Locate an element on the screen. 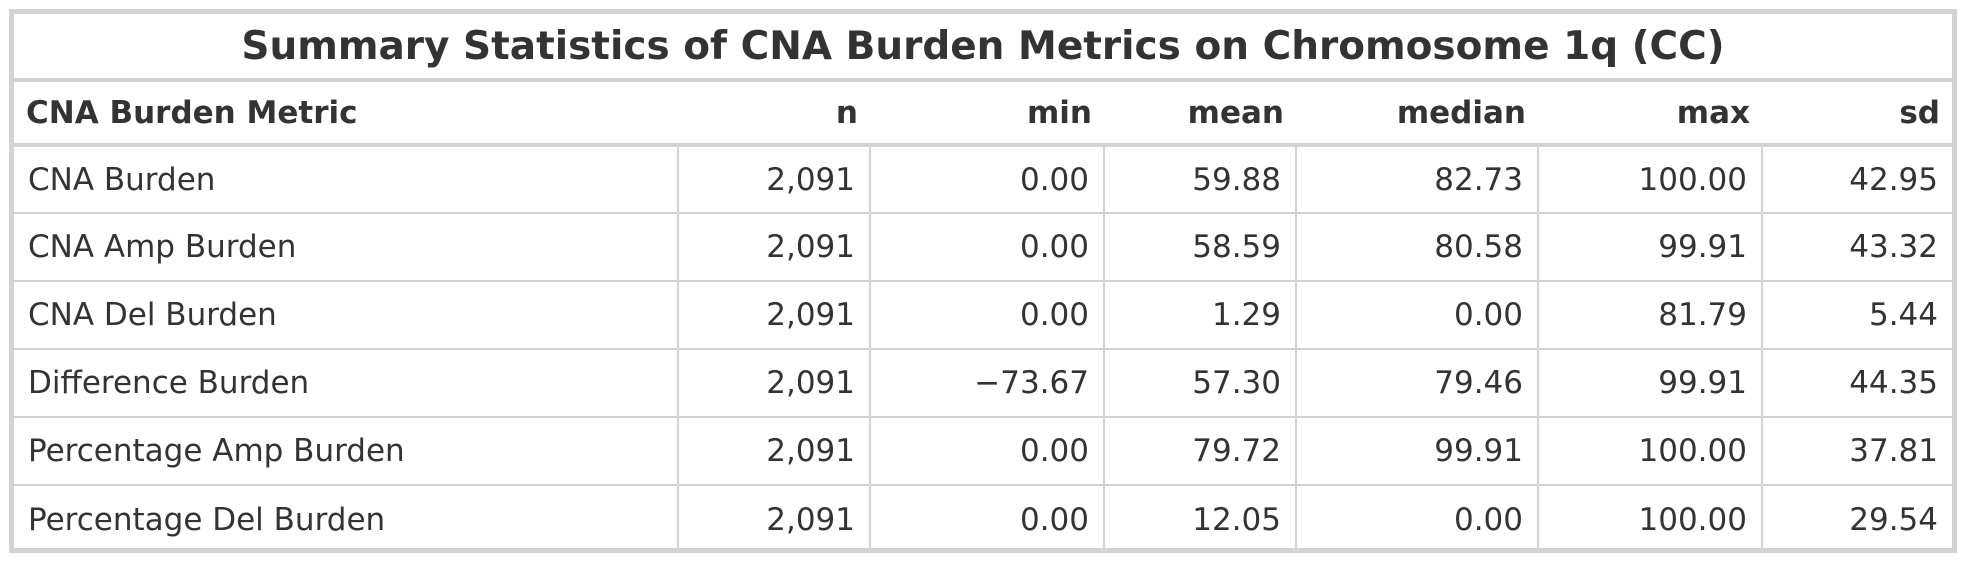  min-cell: −73.67 is located at coordinates (986, 383).